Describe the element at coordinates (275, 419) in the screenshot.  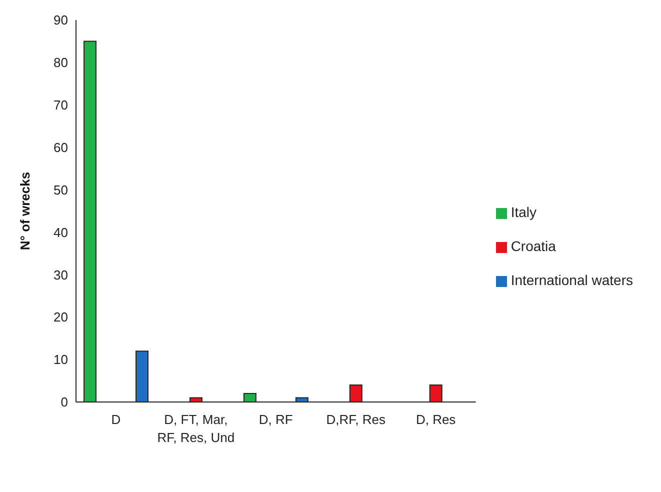
I see `x-tick-label: D, RF` at that location.